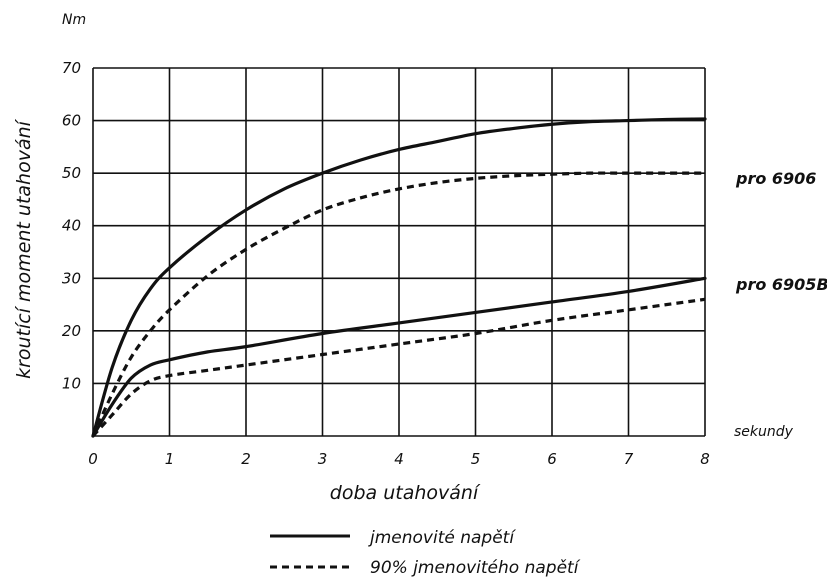 This screenshot has height=580, width=827. Describe the element at coordinates (781, 284) in the screenshot. I see `series-tag-6905b: pro 6905B` at that location.